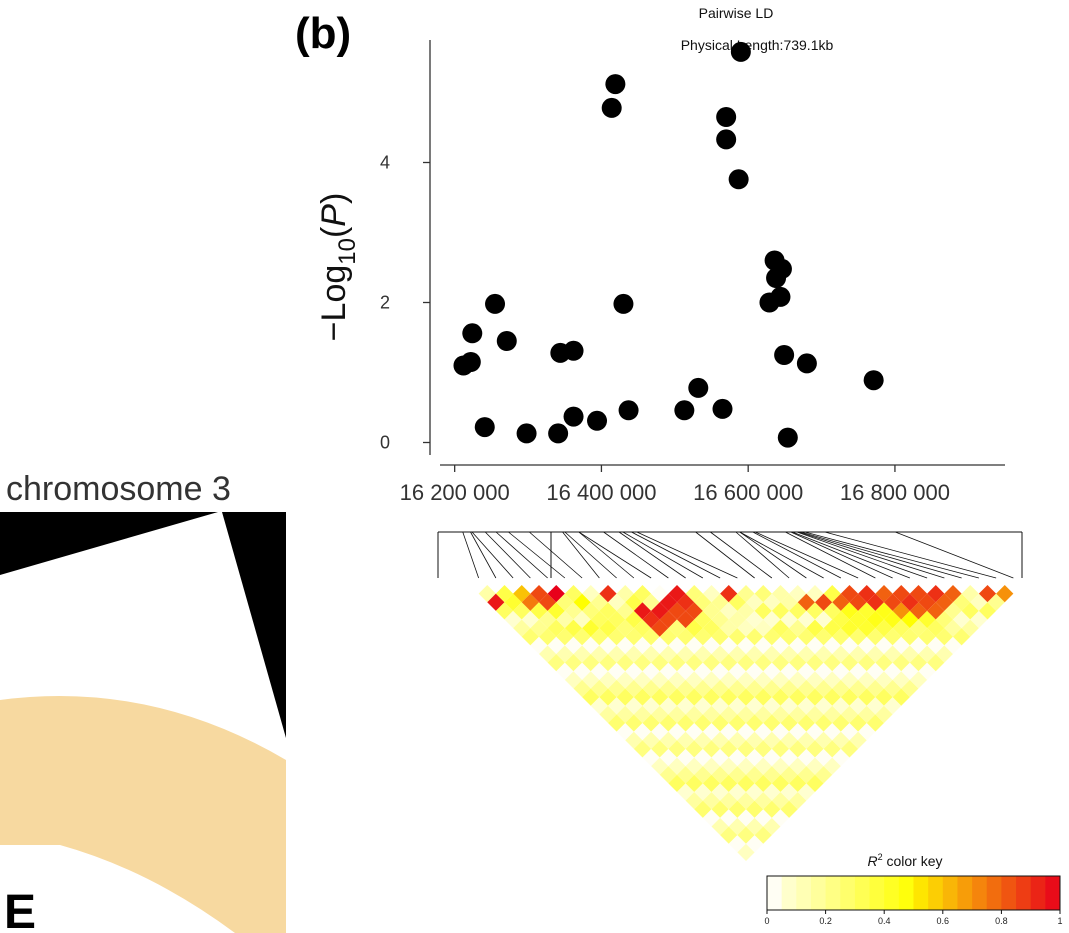  What do you see at coordinates (1005, 594) in the screenshot?
I see `ld-cell` at bounding box center [1005, 594].